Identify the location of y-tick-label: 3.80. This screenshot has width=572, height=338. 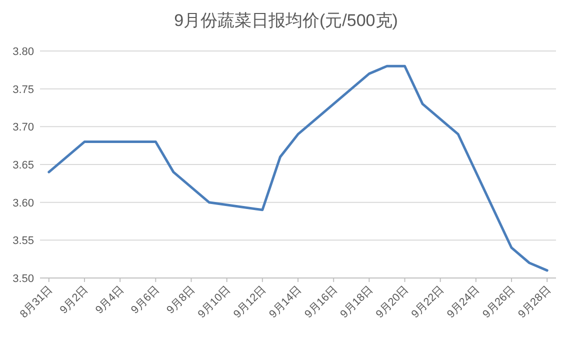
(23, 52).